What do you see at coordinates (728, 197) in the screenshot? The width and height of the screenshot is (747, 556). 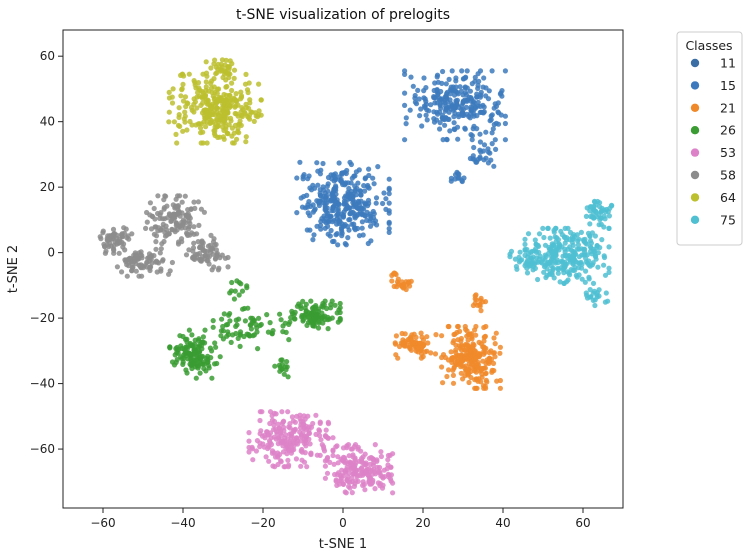 I see `legend-label-64: 64` at bounding box center [728, 197].